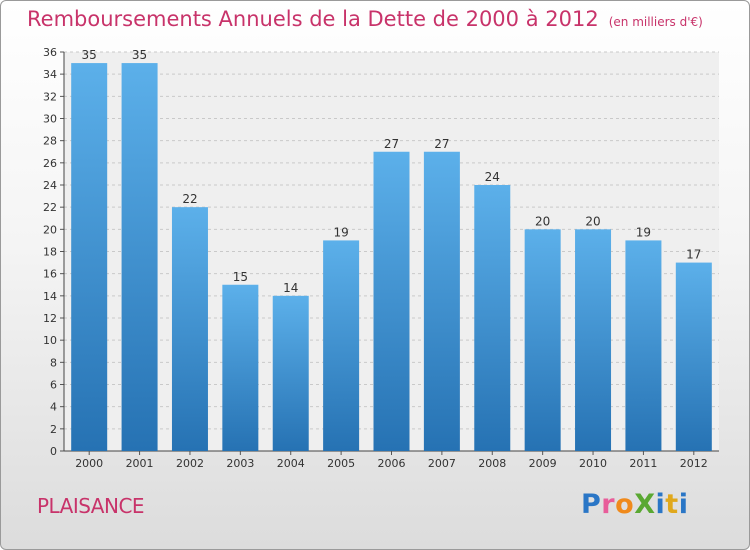 The height and width of the screenshot is (550, 750). Describe the element at coordinates (655, 22) in the screenshot. I see `chart-subtitle: (en milliers d'€)` at that location.